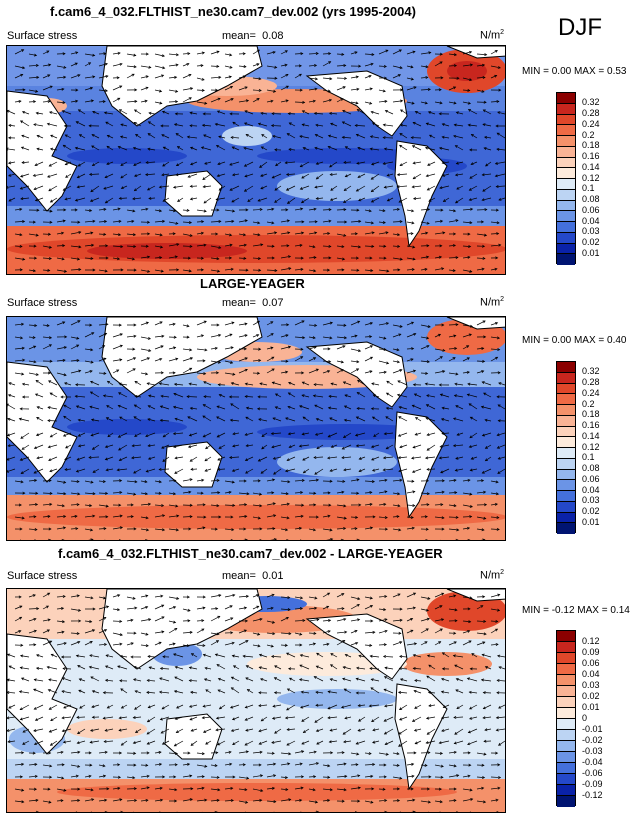 This screenshot has width=643, height=817. I want to click on mean-label: mean=, so click(239, 303).